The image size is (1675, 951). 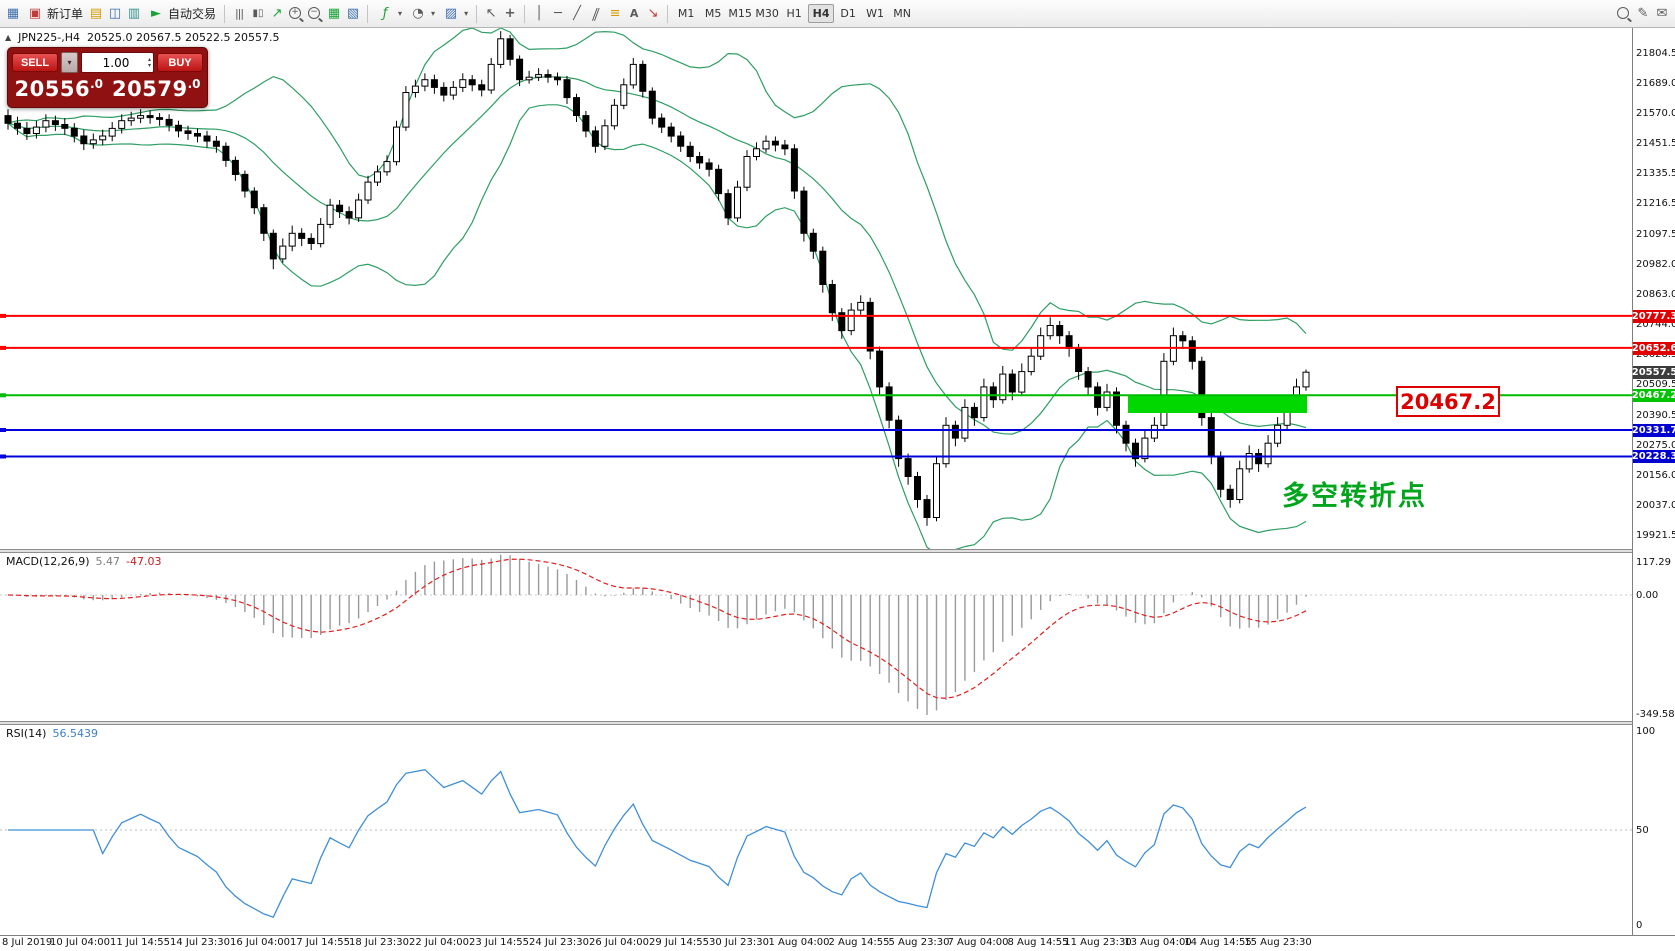 What do you see at coordinates (1354, 496) in the screenshot?
I see `annotation-text: 多空转折点` at bounding box center [1354, 496].